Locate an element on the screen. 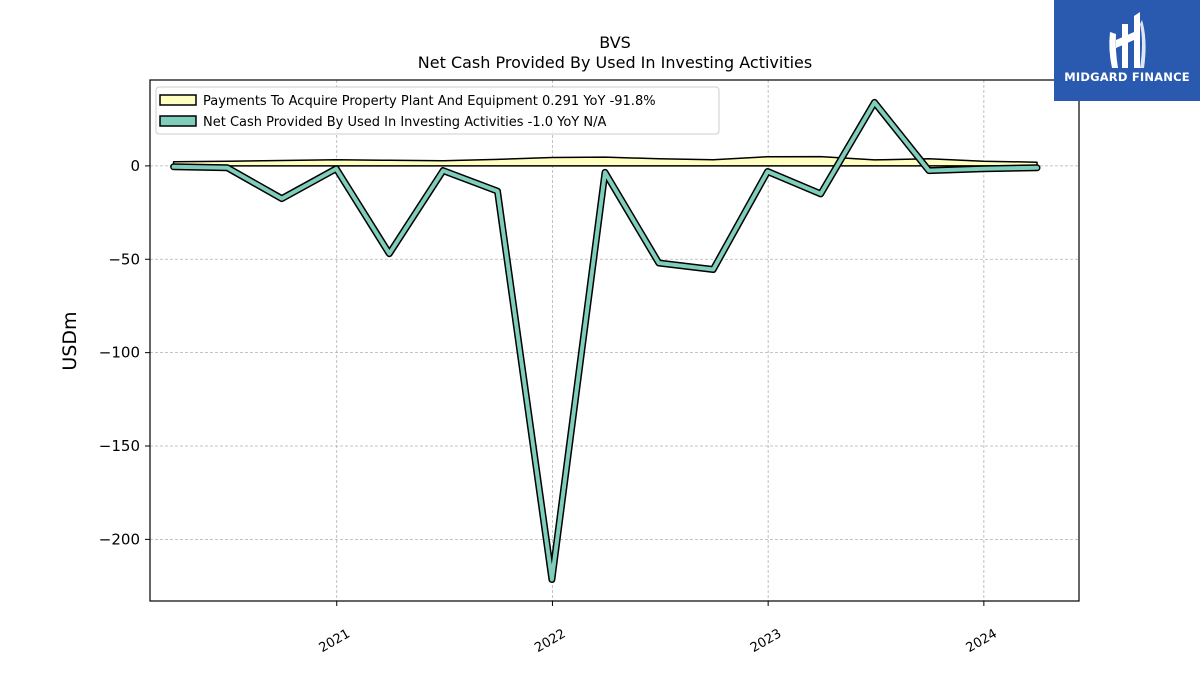  brand-name: MIDGARD FINANCE is located at coordinates (1127, 77).